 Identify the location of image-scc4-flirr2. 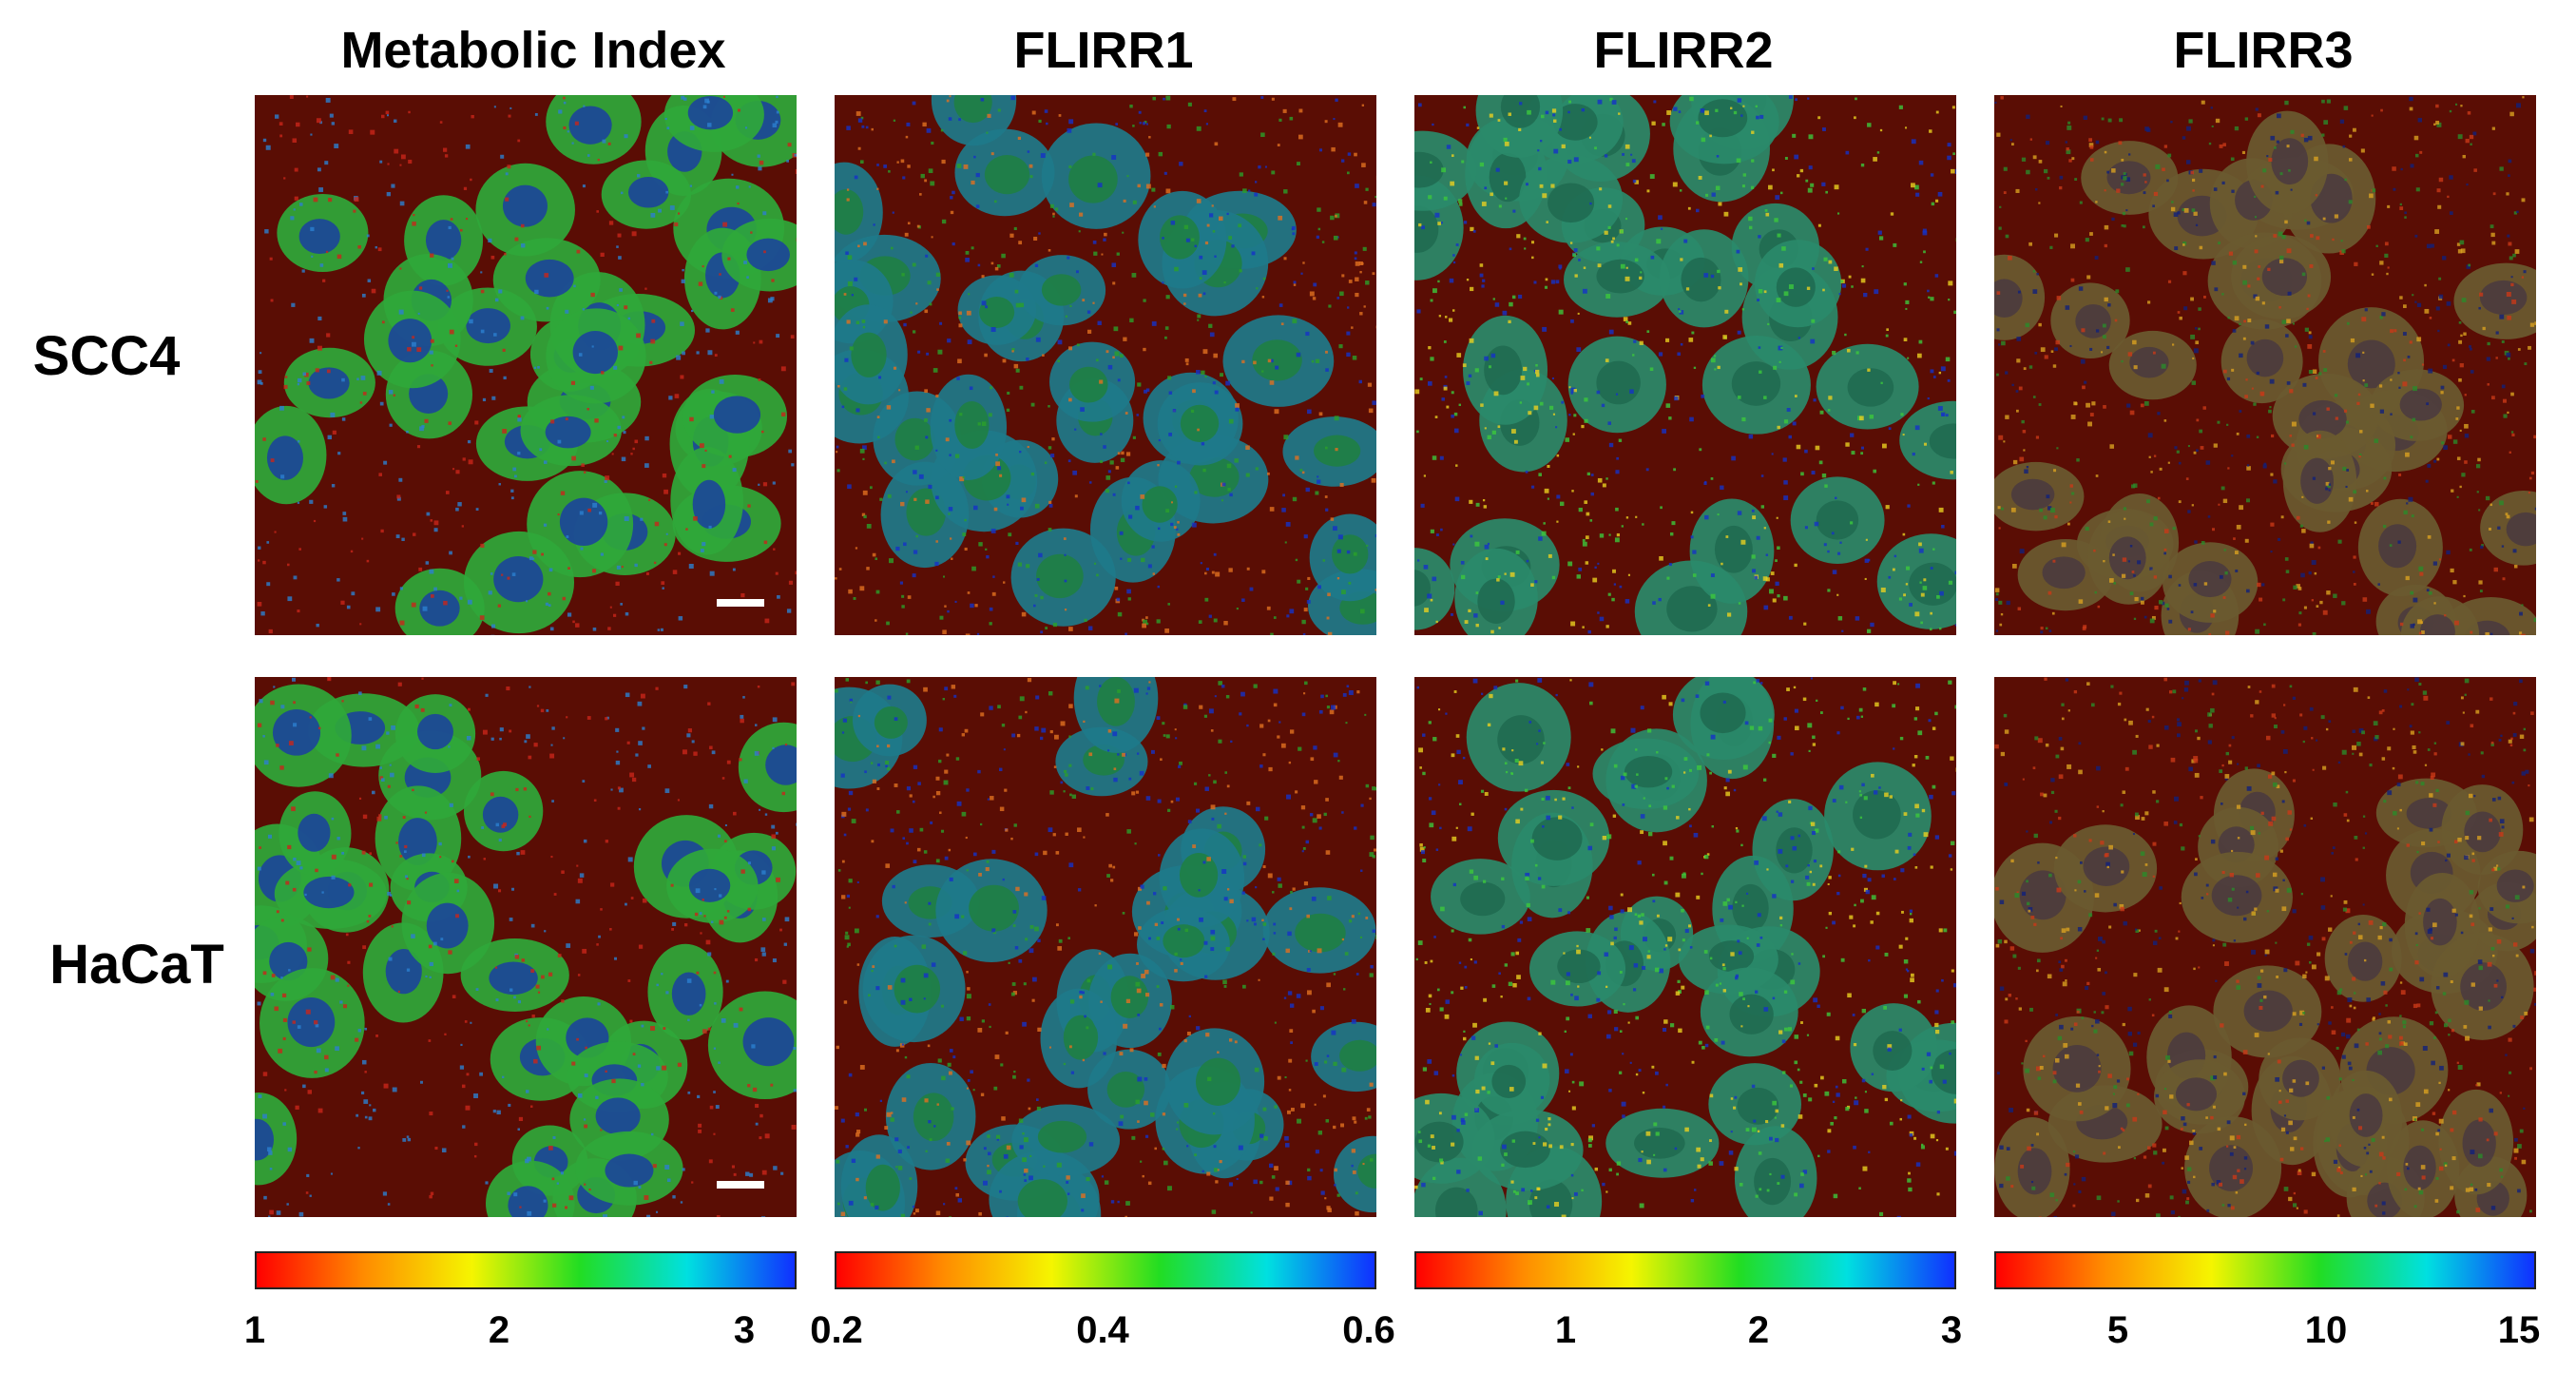
(1685, 365).